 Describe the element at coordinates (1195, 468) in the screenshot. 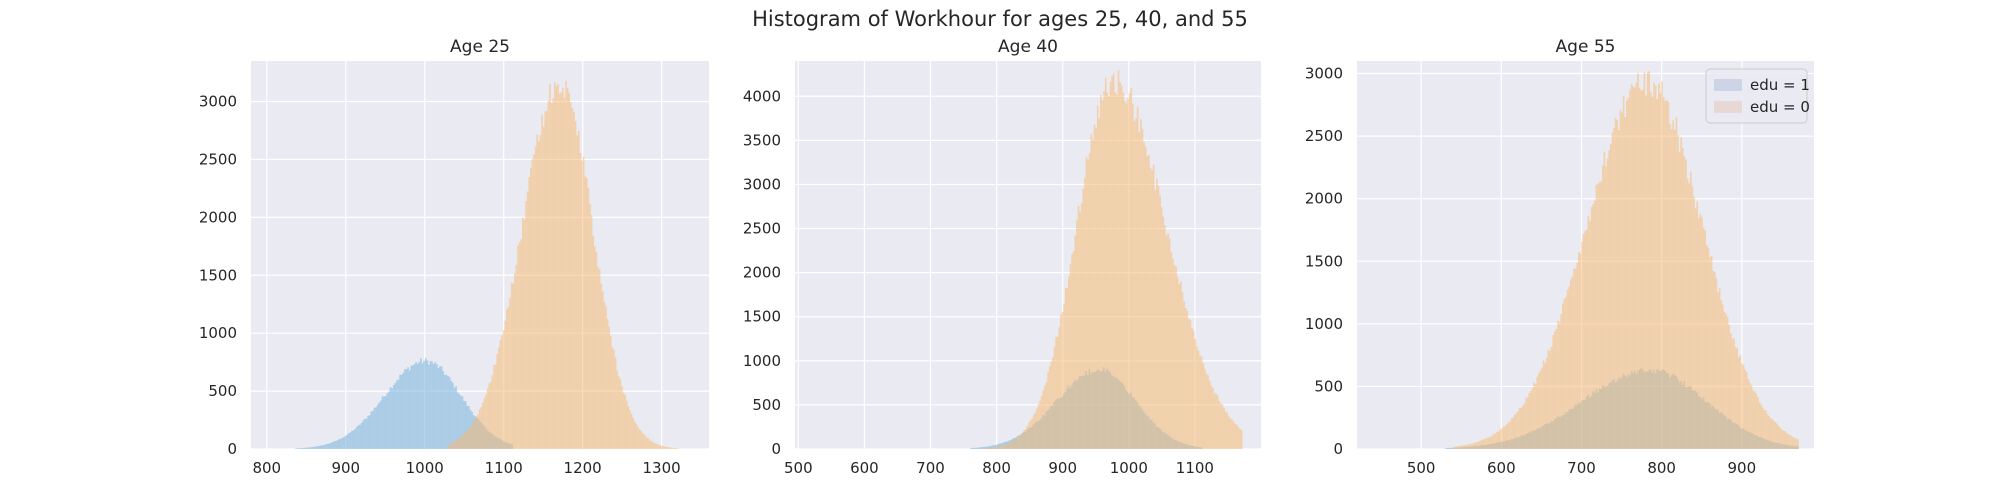

I see `x-tick-label: 1100` at that location.